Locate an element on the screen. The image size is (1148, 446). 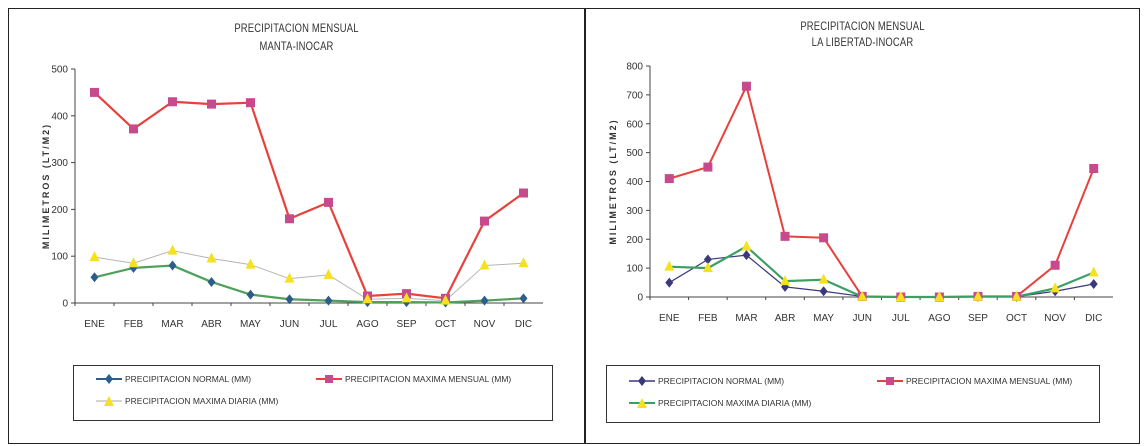
x-tick-label: FEB is located at coordinates (708, 318).